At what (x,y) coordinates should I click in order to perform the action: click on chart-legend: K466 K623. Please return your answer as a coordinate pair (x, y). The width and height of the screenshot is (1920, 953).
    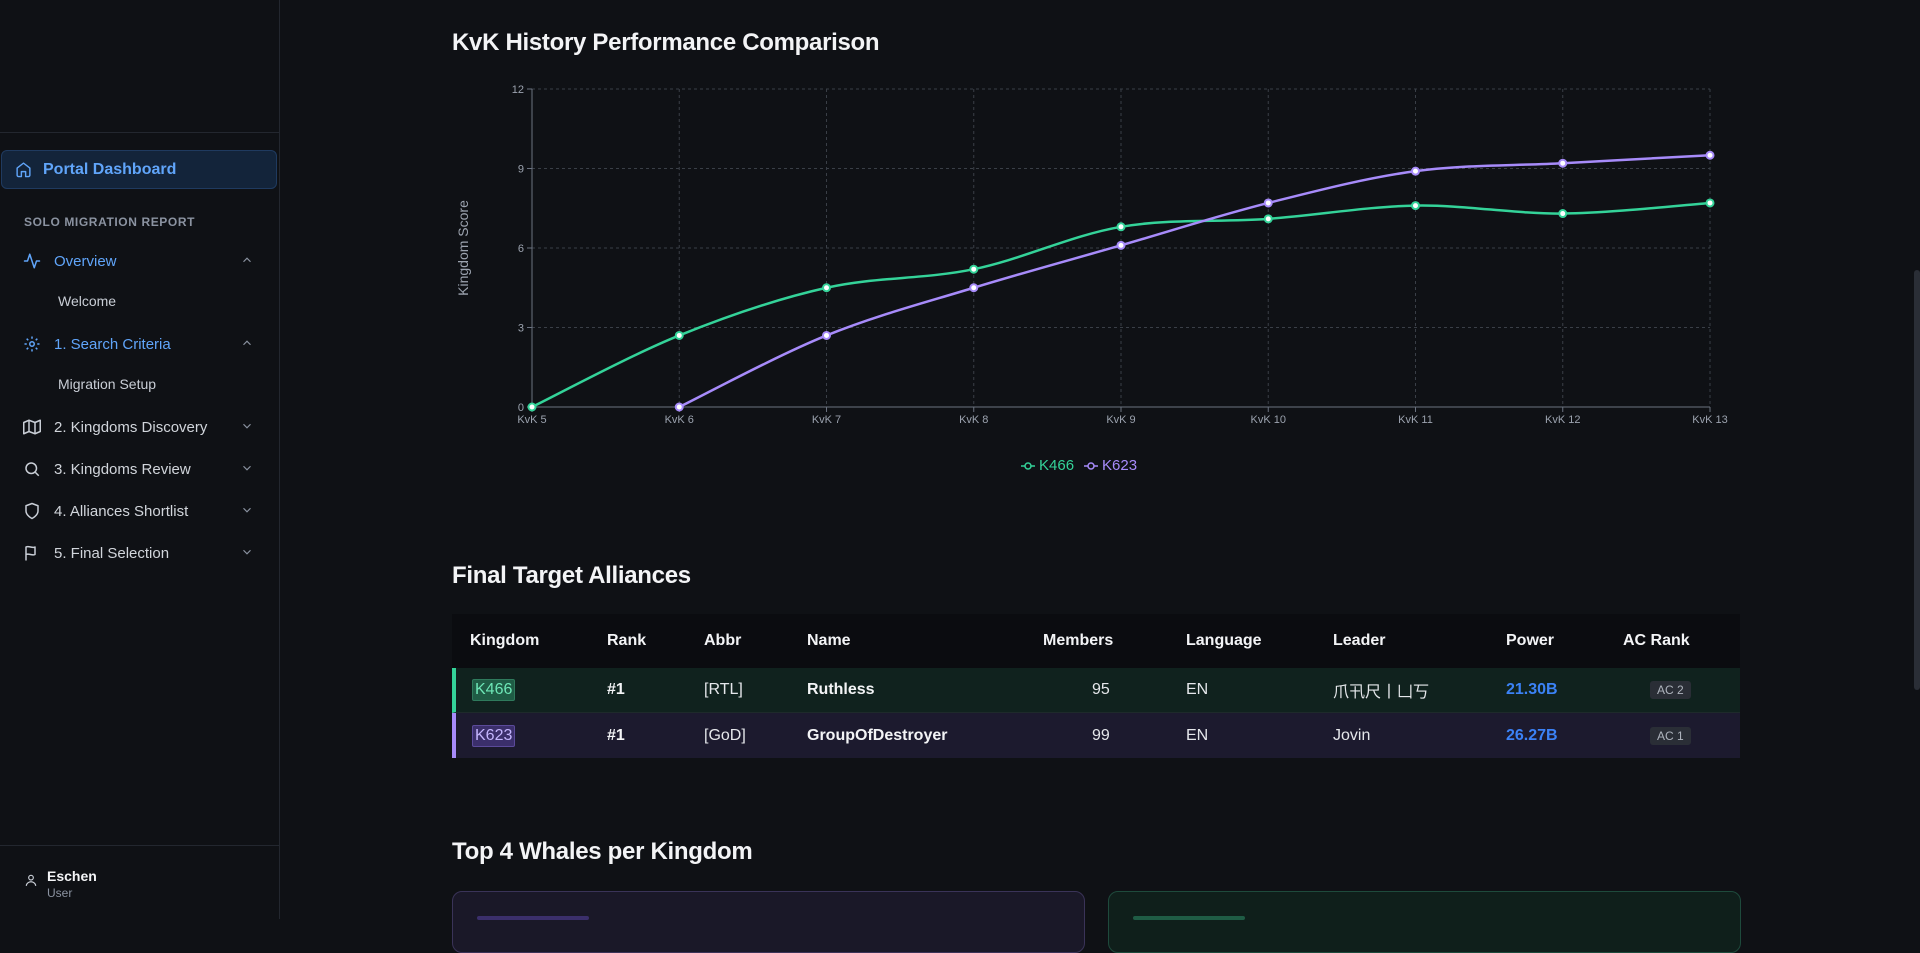
    Looking at the image, I should click on (1084, 465).